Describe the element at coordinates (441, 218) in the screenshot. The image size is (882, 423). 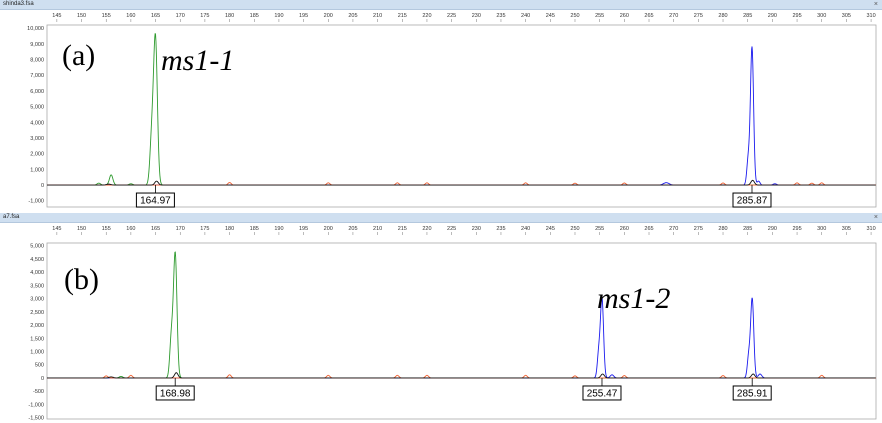
I see `panel-b-title-bar: a7.fsa ×` at that location.